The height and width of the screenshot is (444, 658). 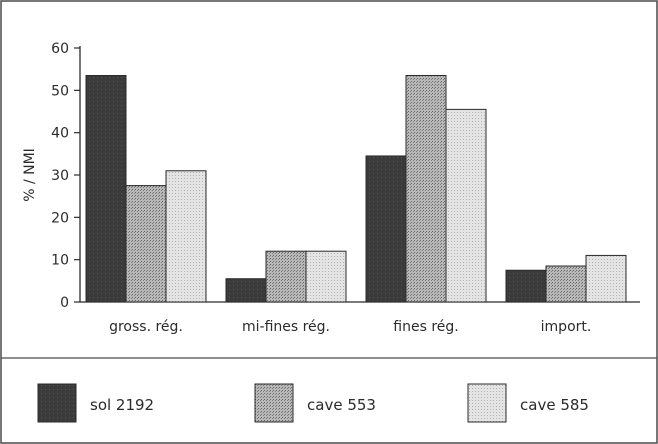 I want to click on y-tick-label: 40, so click(x=60, y=134).